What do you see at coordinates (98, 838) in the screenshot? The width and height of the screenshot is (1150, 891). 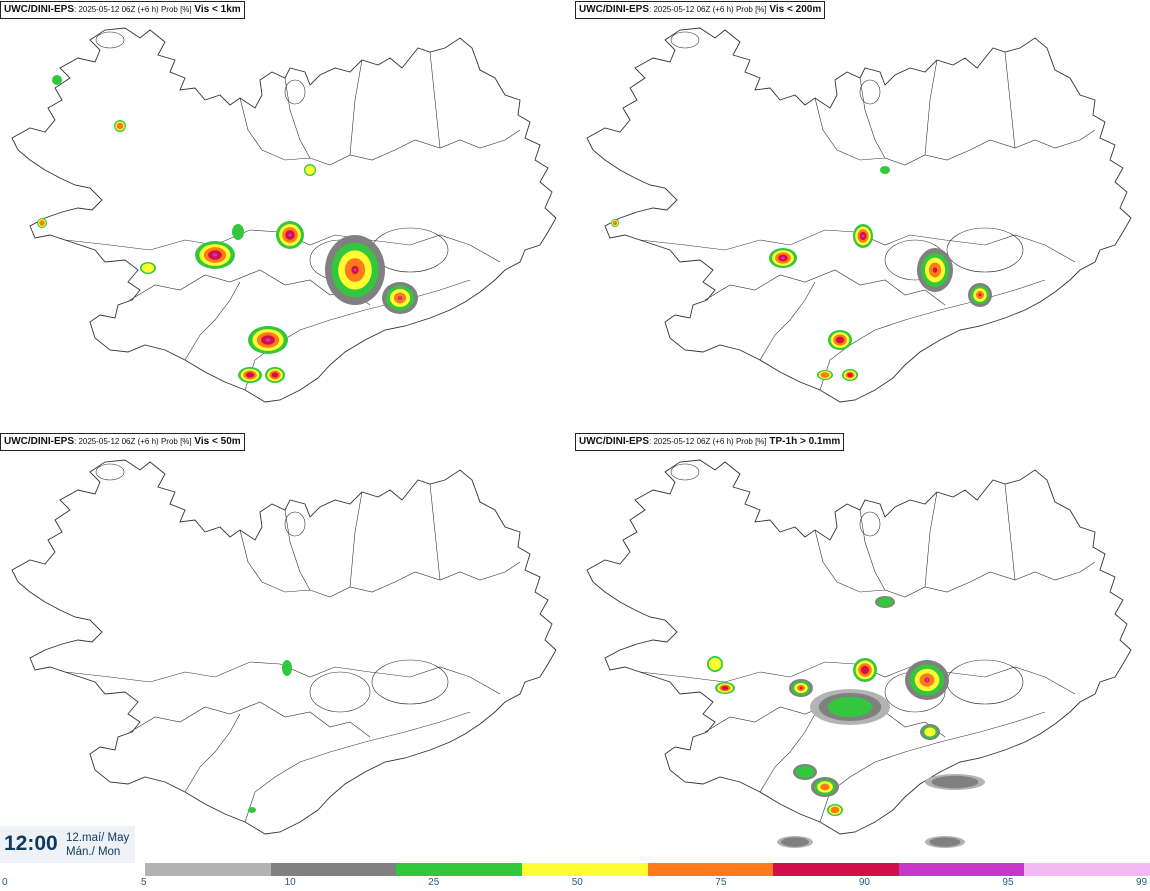 I see `date-text: 12.maí/ May` at bounding box center [98, 838].